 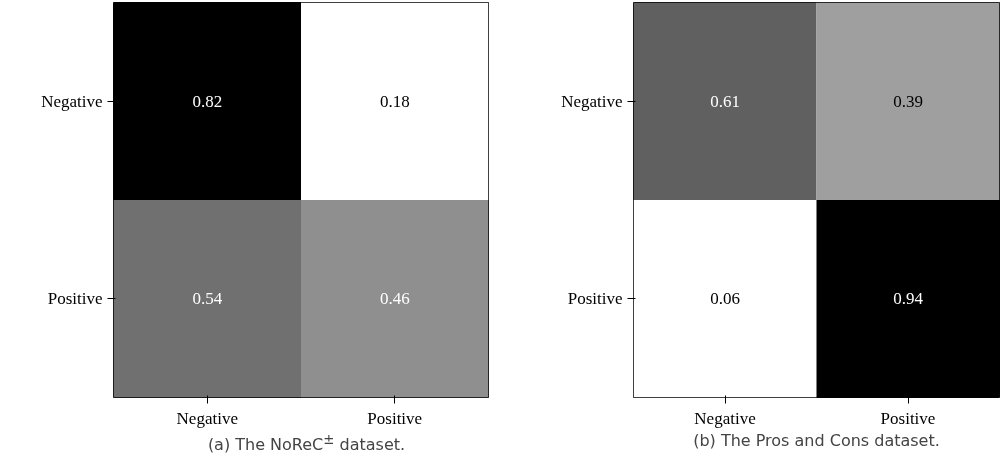 I want to click on data-label: 0.46, so click(x=394, y=299).